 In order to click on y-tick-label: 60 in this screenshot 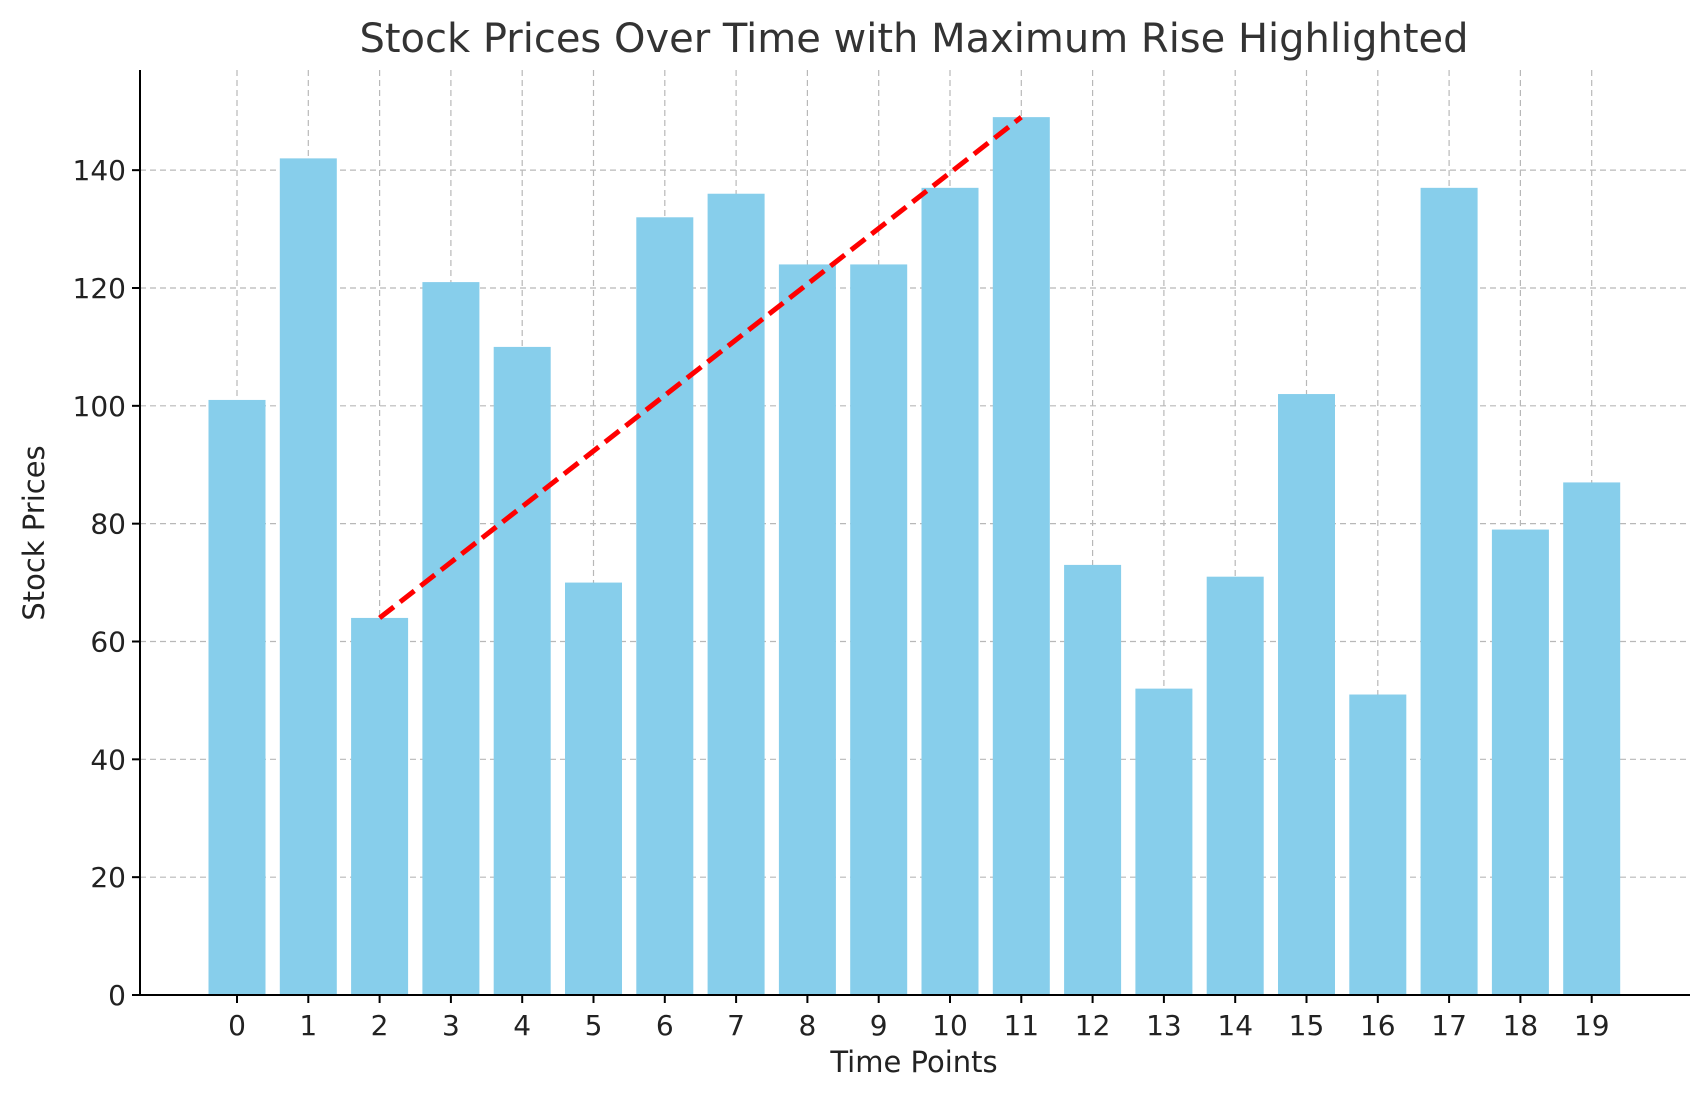, I will do `click(108, 641)`.